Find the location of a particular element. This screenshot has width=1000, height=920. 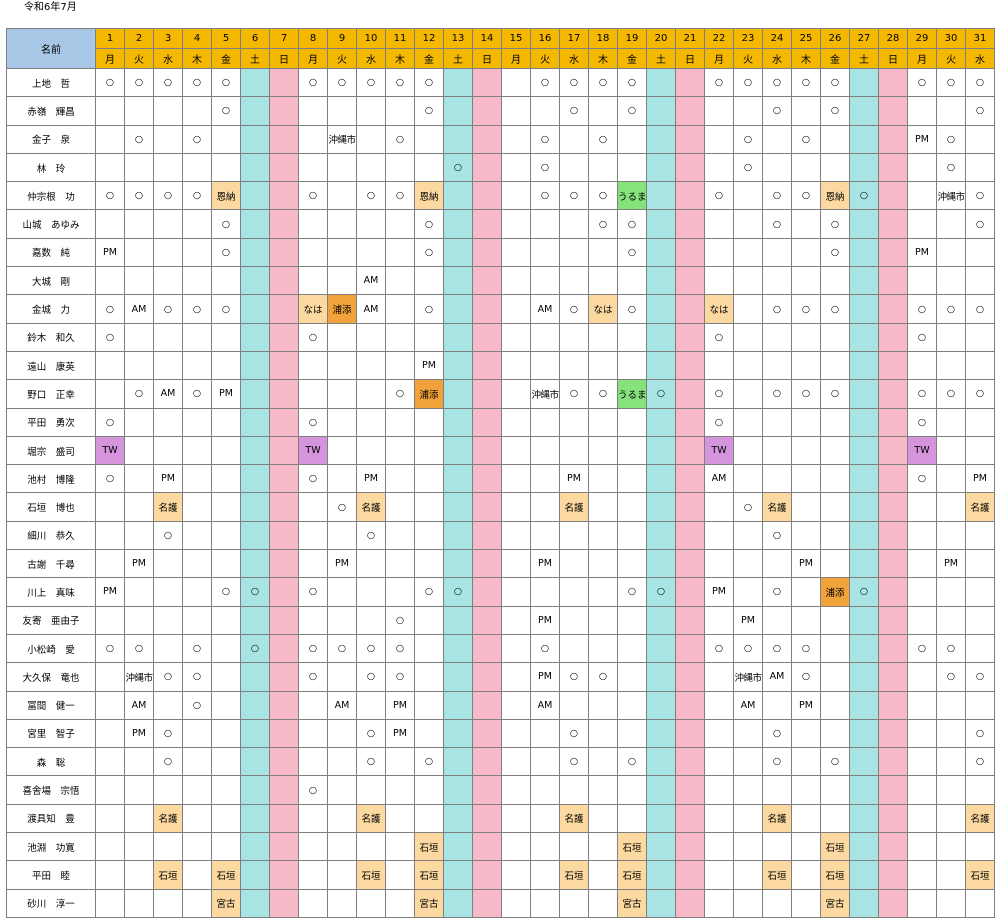

schedule-cell: うるま is located at coordinates (632, 196).